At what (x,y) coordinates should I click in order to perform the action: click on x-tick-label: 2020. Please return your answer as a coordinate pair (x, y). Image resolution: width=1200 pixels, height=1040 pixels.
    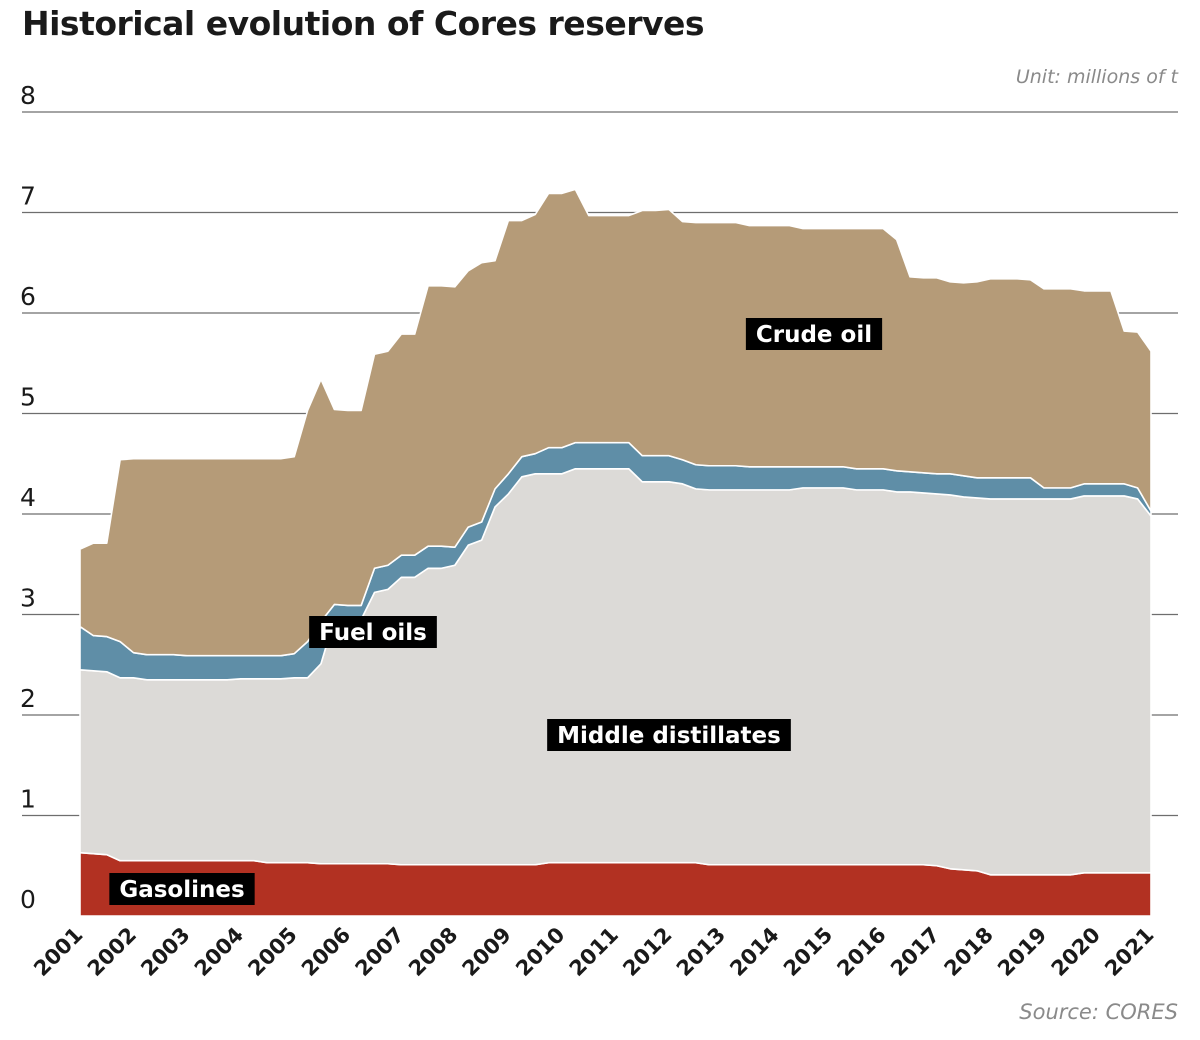
    Looking at the image, I should click on (1076, 952).